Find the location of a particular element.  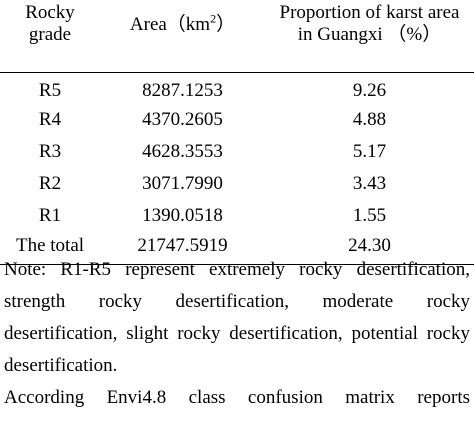

cell-area: 3071.7990 is located at coordinates (182, 183).